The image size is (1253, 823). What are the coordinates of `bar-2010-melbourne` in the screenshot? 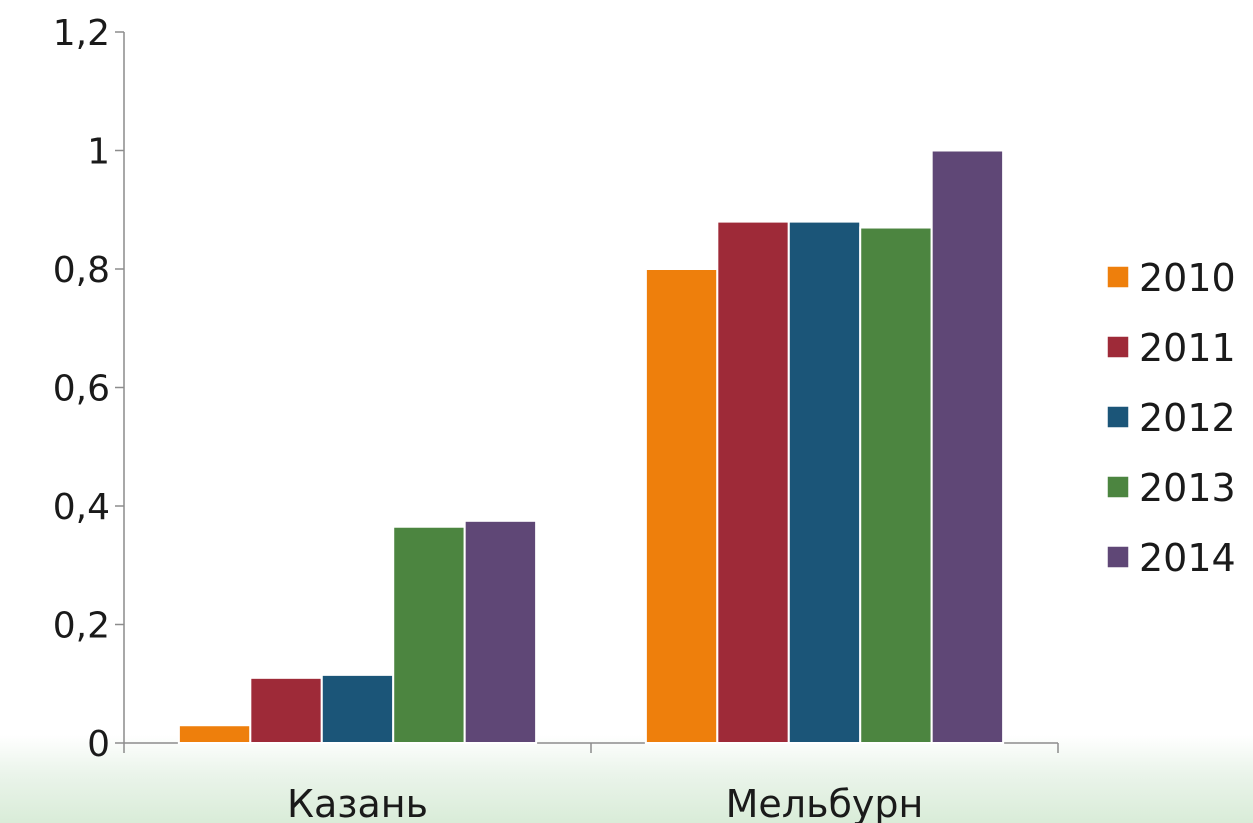 It's located at (681, 506).